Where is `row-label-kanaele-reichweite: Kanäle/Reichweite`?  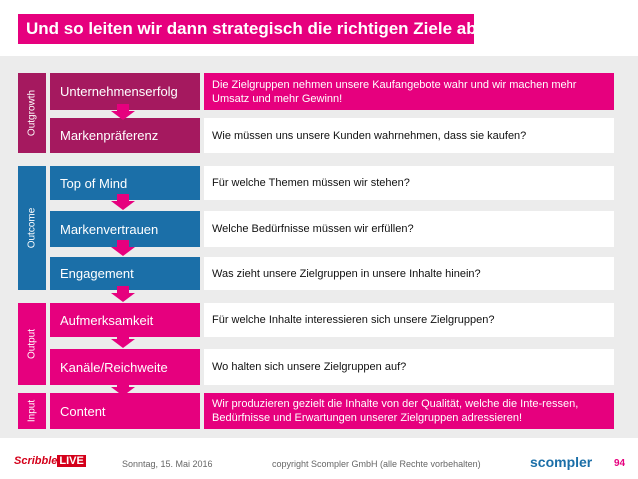
row-label-kanaele-reichweite: Kanäle/Reichweite is located at coordinates (125, 367).